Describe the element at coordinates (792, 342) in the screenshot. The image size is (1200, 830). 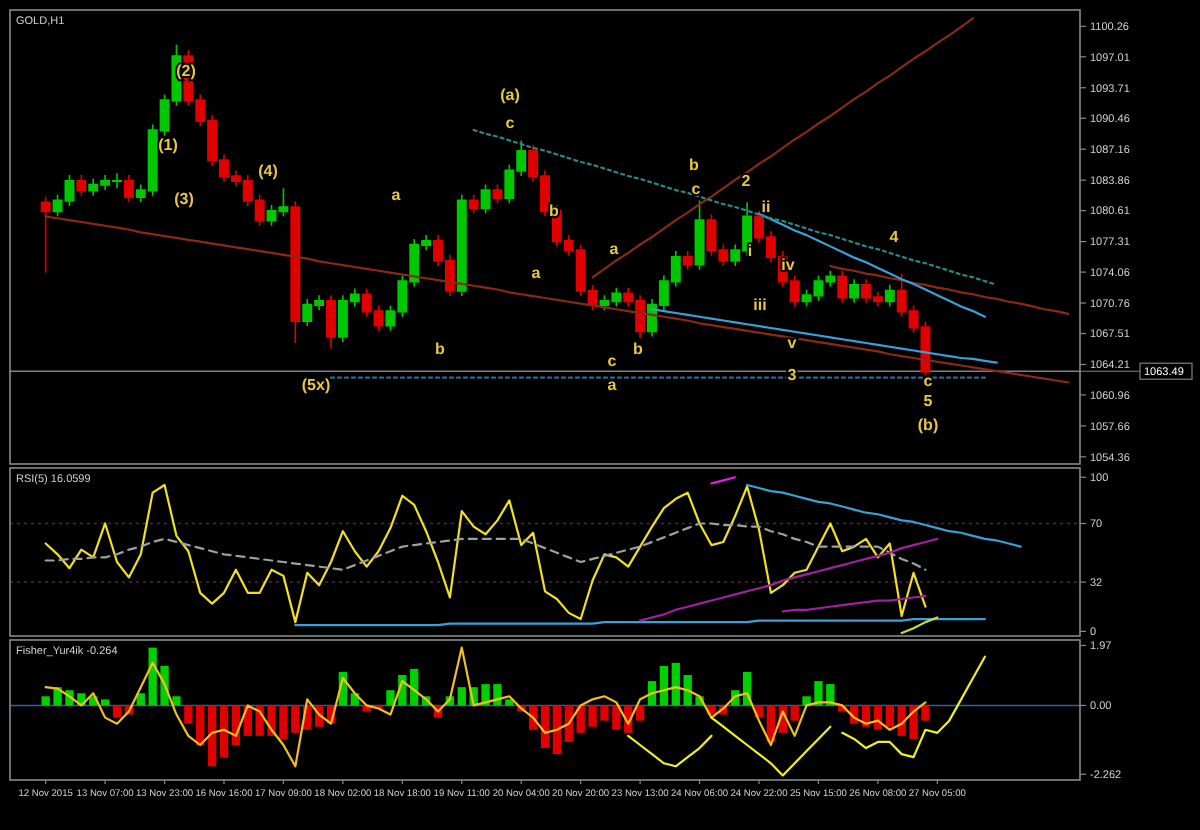
I see `annotation: v` at that location.